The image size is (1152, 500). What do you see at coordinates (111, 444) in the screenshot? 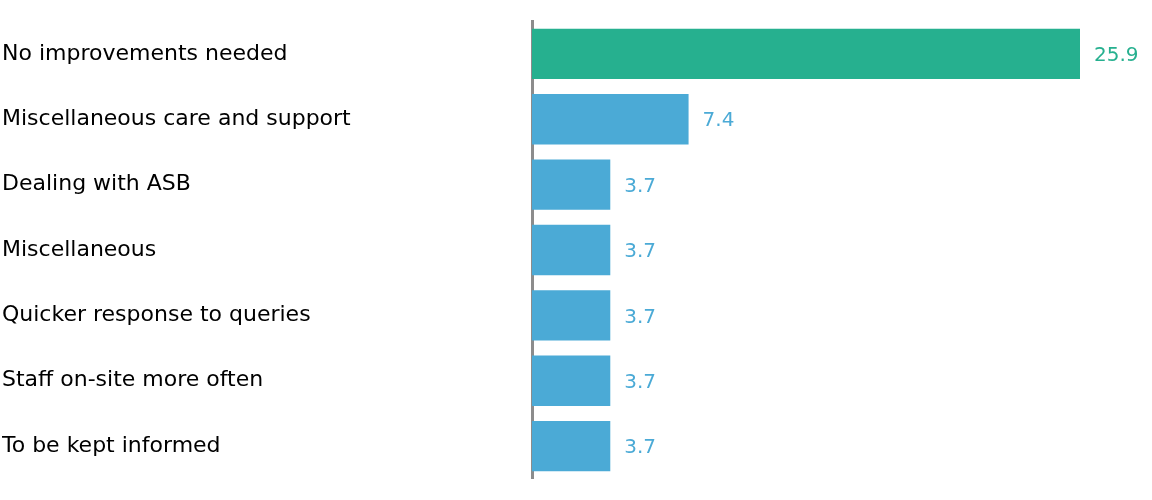
I see `y-tick-label: To be kept informed` at bounding box center [111, 444].